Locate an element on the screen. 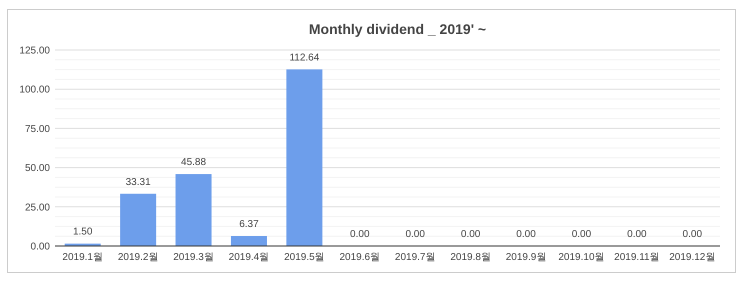 The height and width of the screenshot is (281, 743). x-tick-label: 2019.8월 is located at coordinates (470, 257).